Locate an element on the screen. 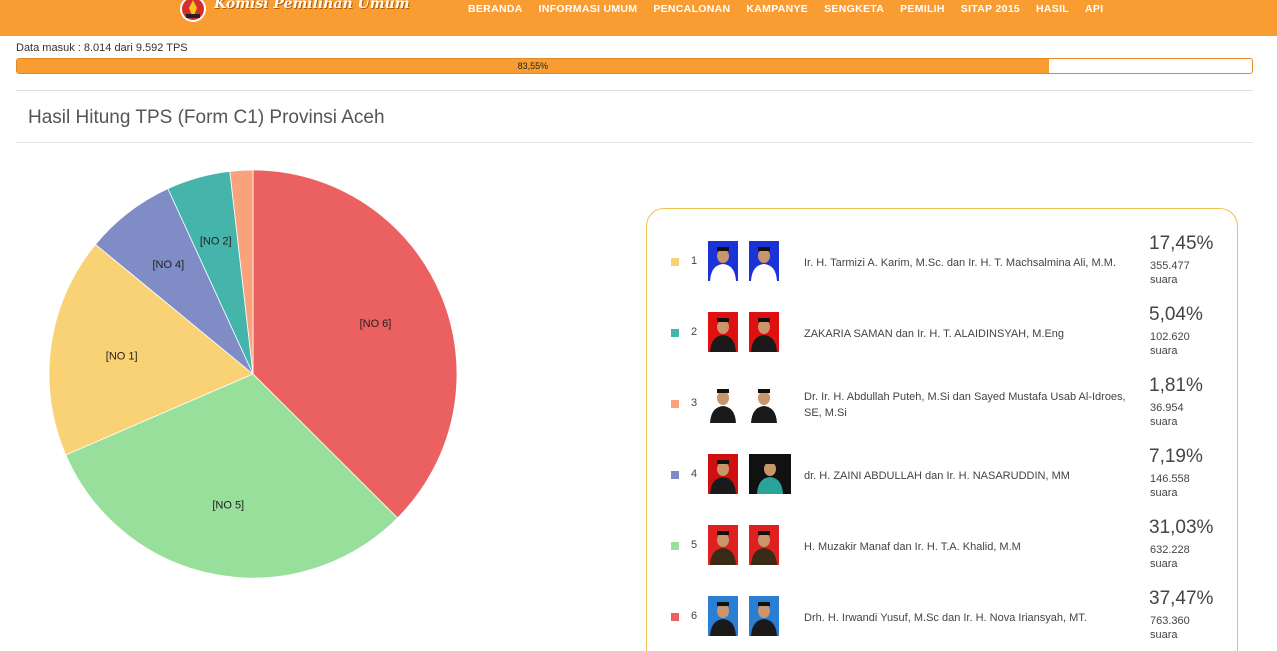  candidate-number: 6 is located at coordinates (694, 616).